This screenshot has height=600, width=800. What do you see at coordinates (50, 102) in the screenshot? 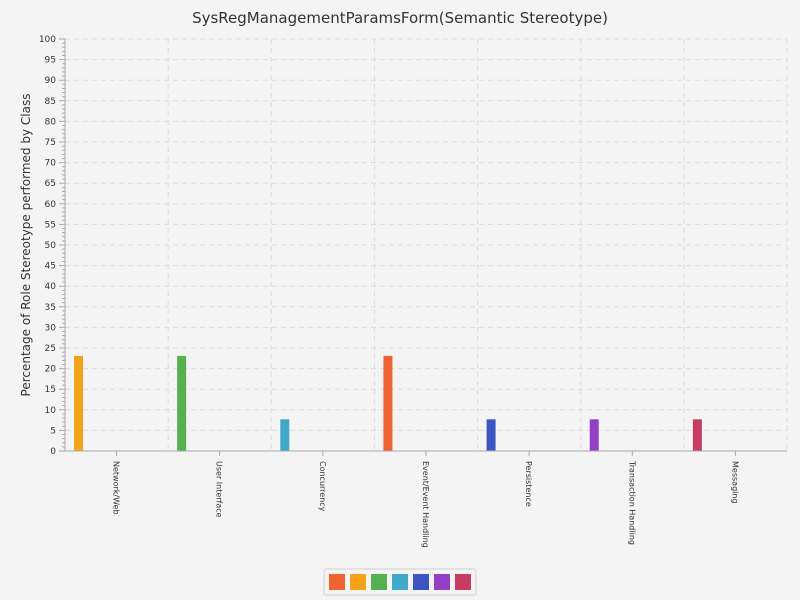
I see `y-tick-label: 85` at bounding box center [50, 102].